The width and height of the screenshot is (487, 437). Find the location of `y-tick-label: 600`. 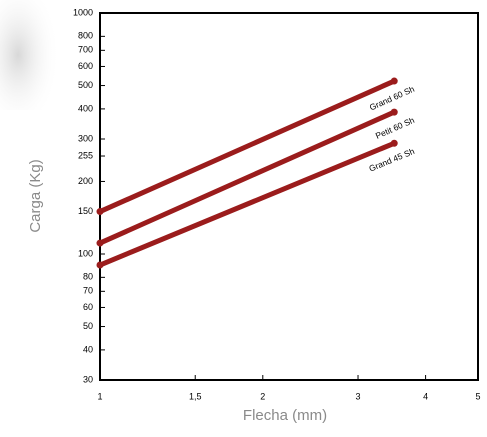

y-tick-label: 600 is located at coordinates (85, 66).